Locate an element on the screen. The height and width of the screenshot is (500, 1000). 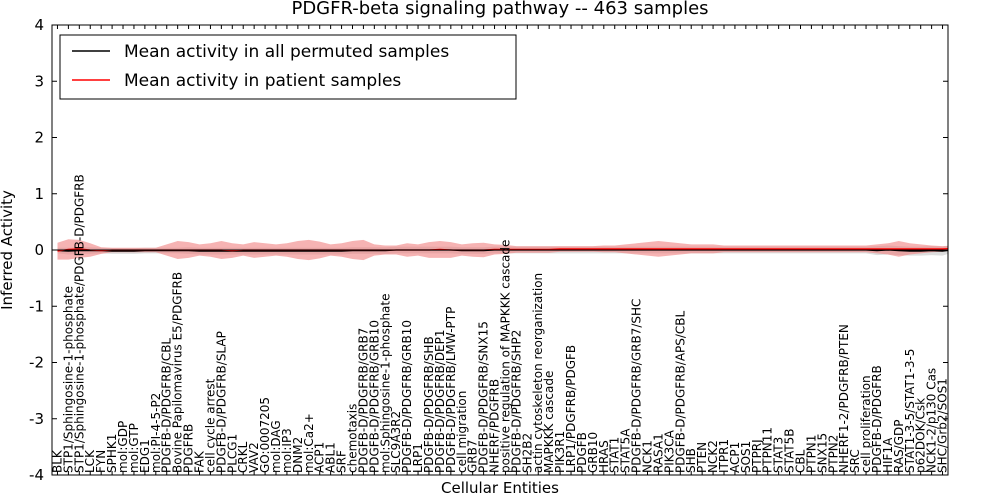
category-label: actin cytoskeleton reorganization is located at coordinates (538, 373).